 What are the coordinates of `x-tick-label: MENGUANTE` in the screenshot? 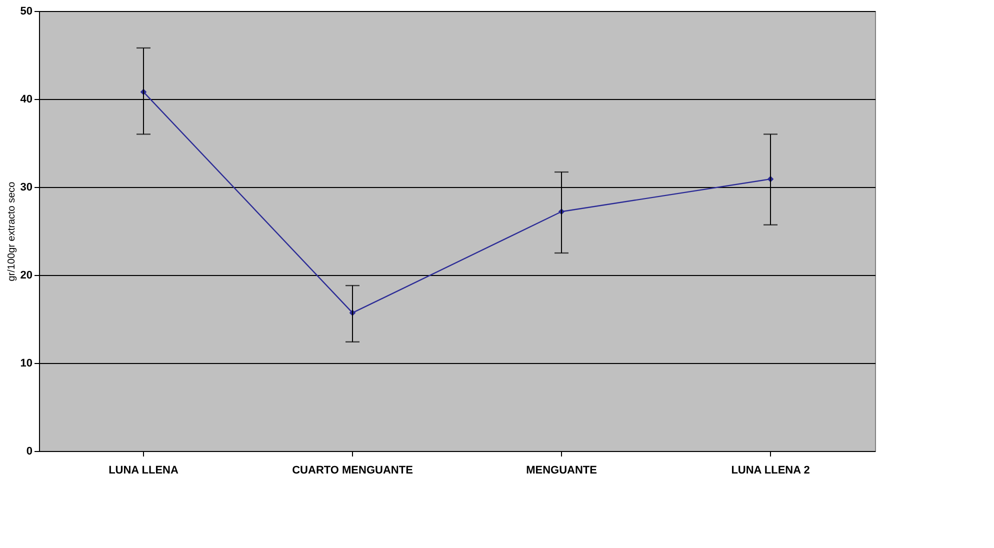 It's located at (561, 470).